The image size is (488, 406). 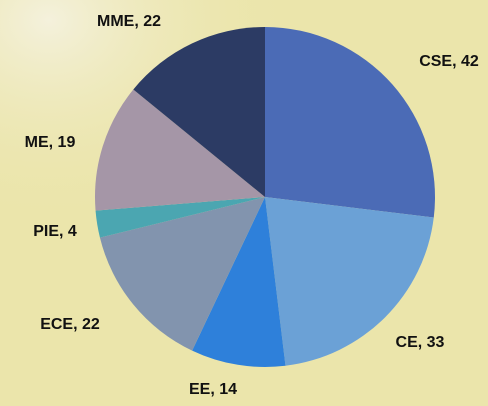 I want to click on data-label: PIE, 4, so click(x=55, y=231).